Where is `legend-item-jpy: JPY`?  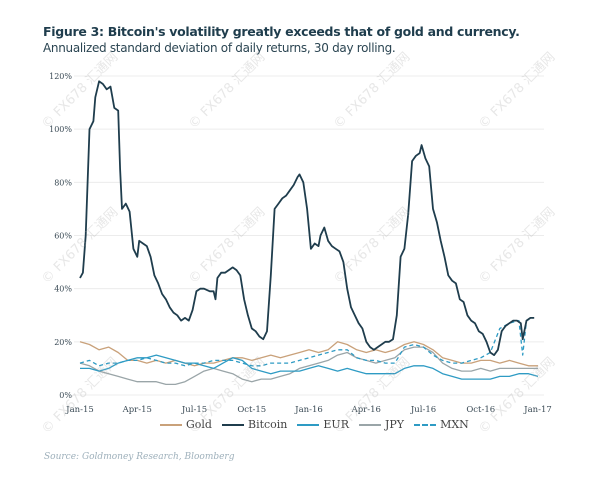 legend-item-jpy: JPY is located at coordinates (381, 424).